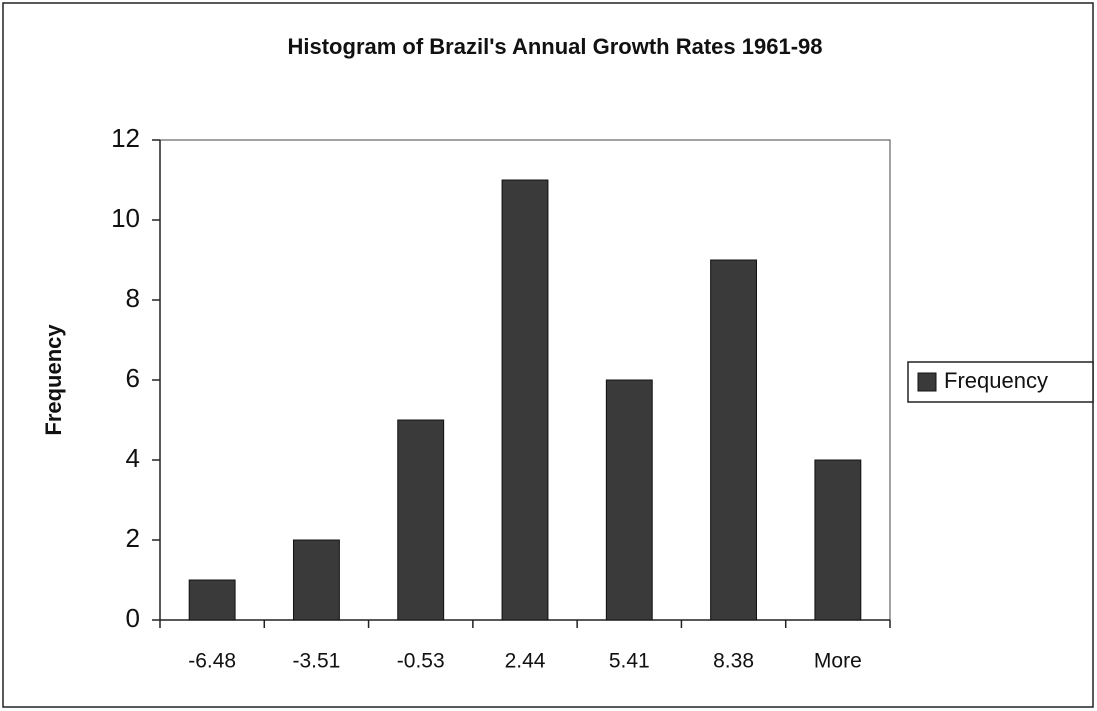 The image size is (1097, 711). What do you see at coordinates (421, 661) in the screenshot?
I see `x-tick-label: -0.53` at bounding box center [421, 661].